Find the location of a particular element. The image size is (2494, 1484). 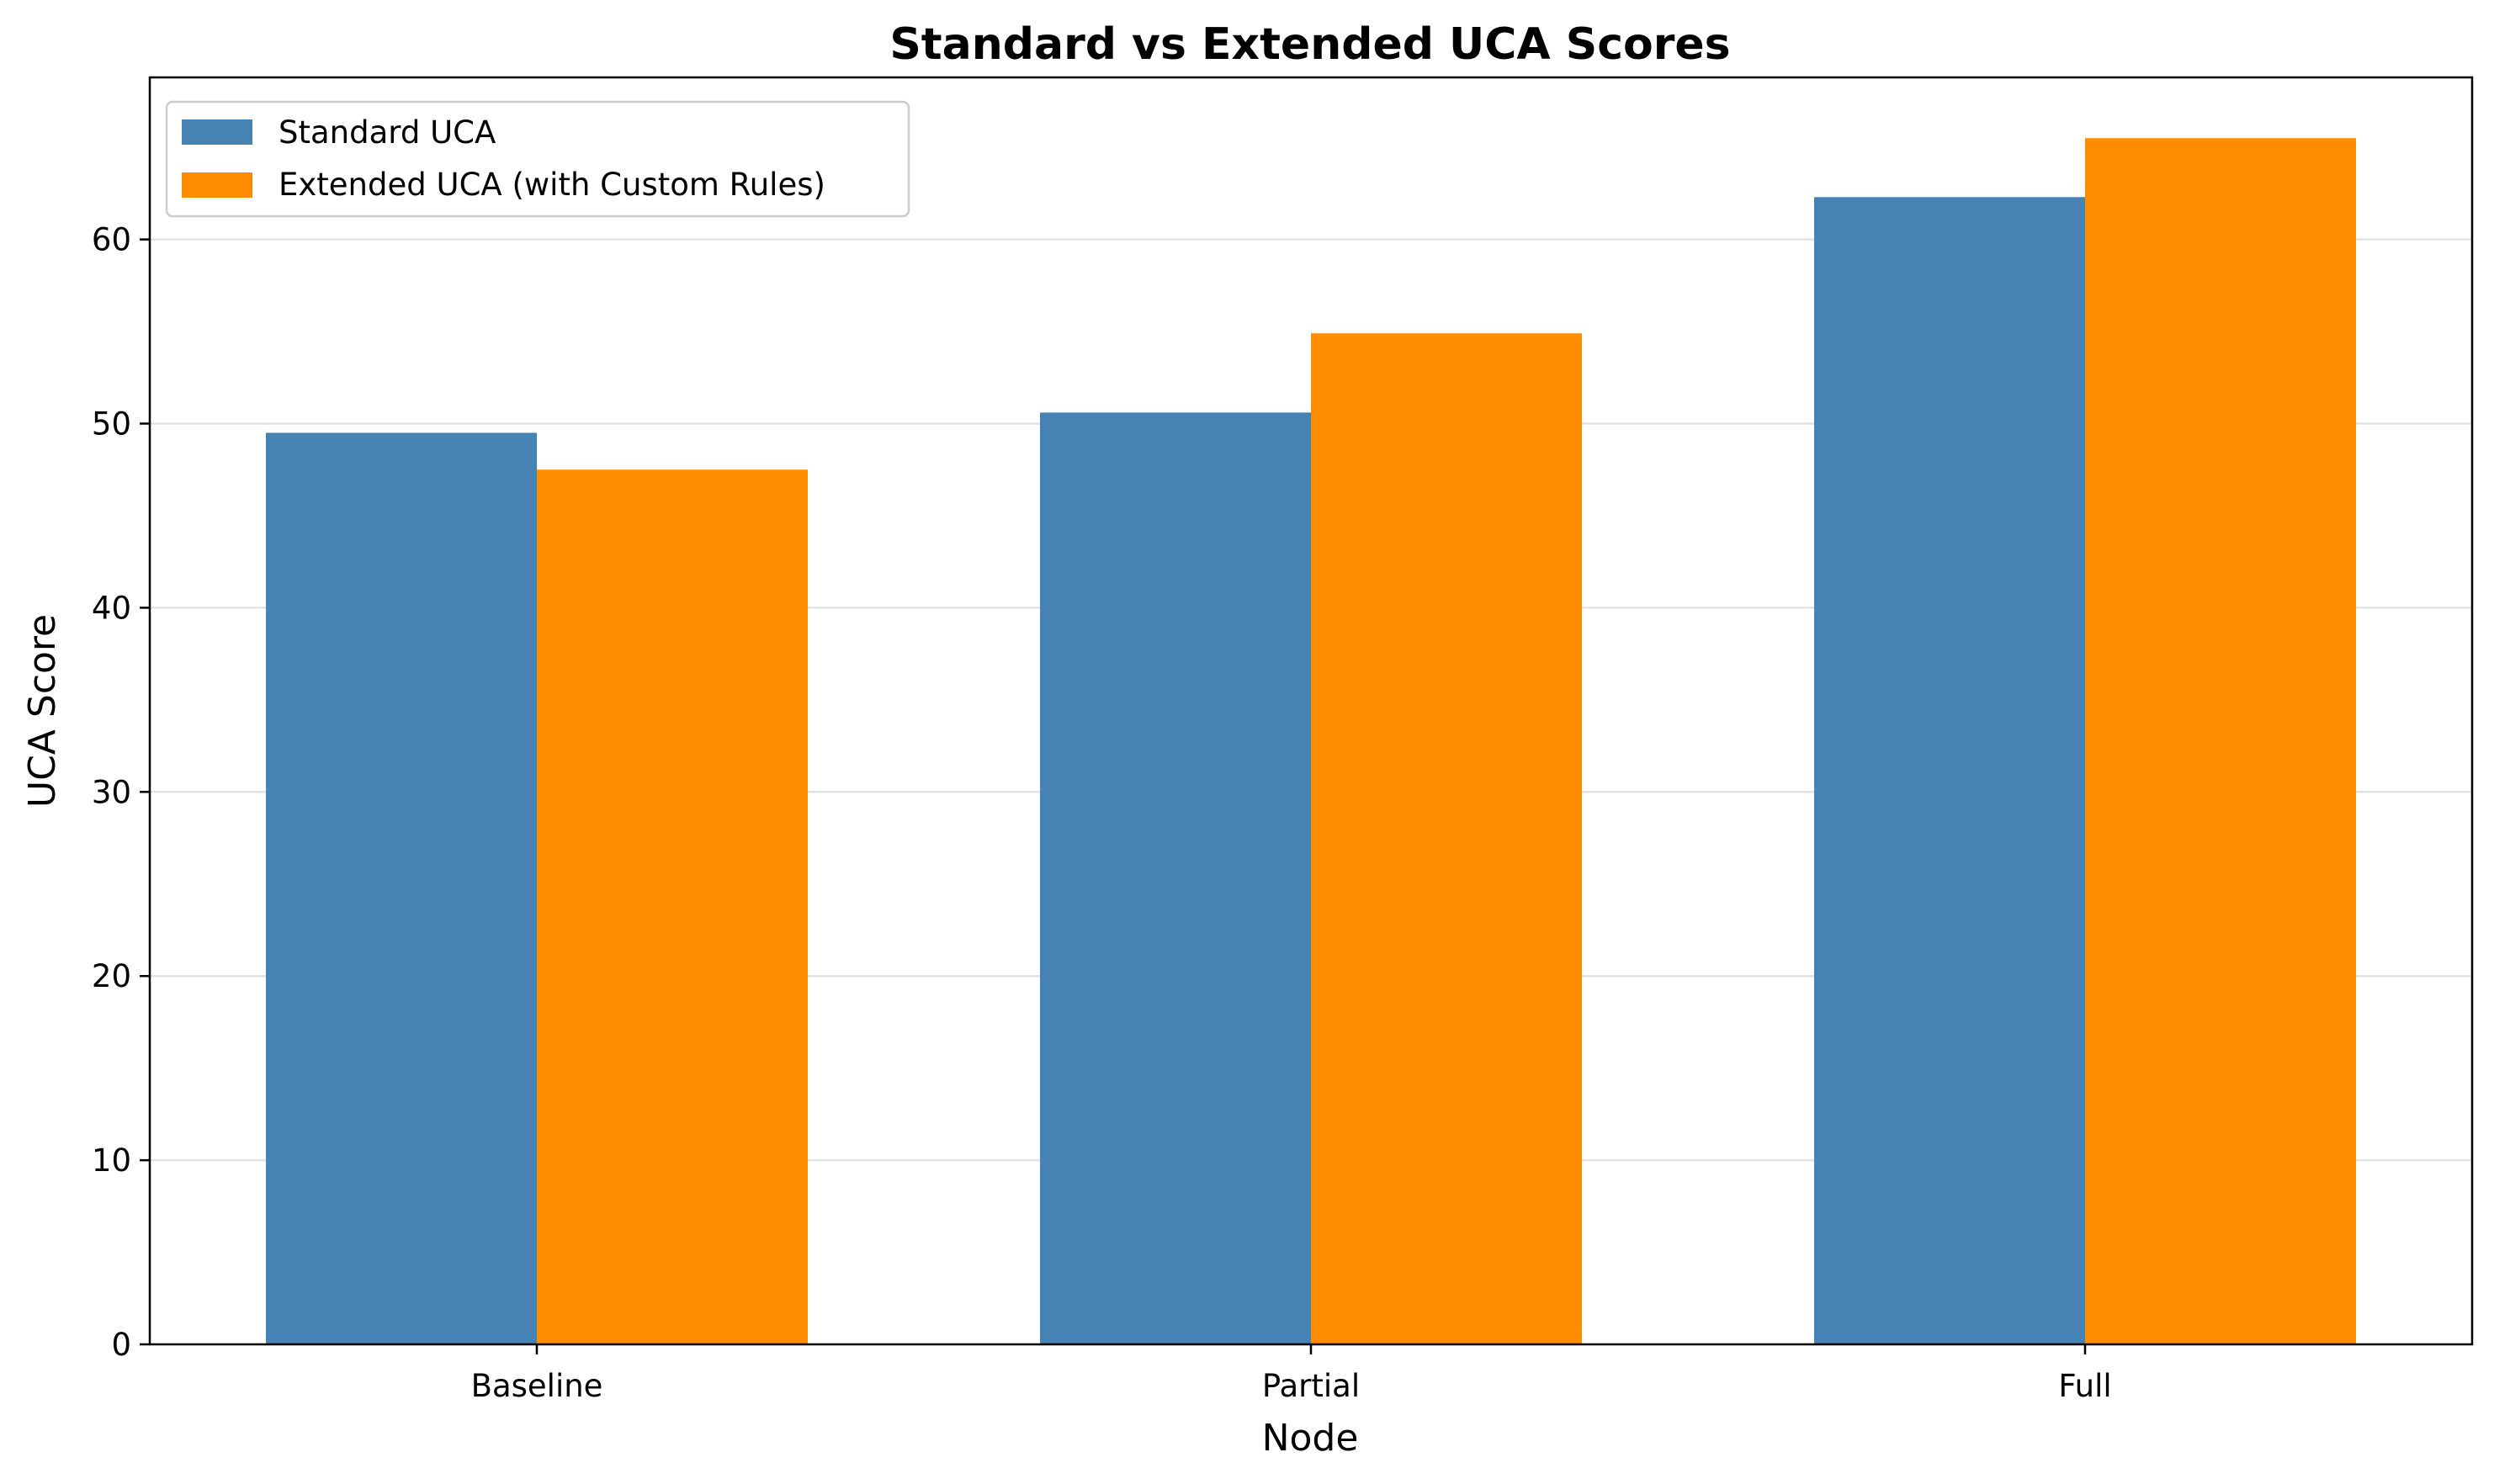

legend-swatch-extended is located at coordinates (217, 185).